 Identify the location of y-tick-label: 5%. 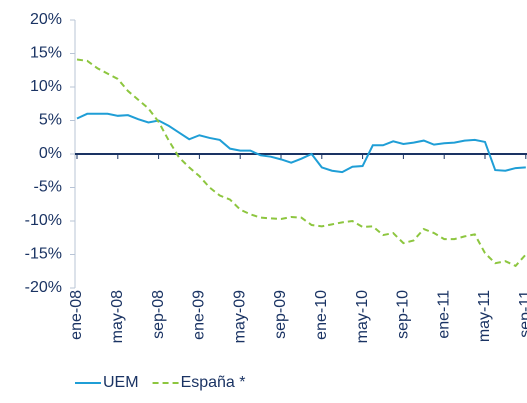
(50, 120).